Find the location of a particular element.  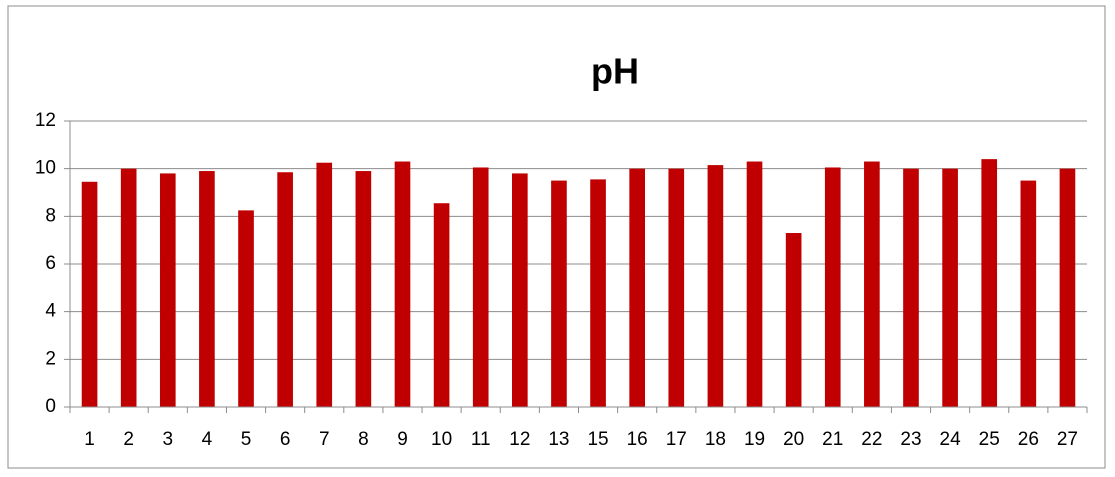

x-tick-label: 18 is located at coordinates (715, 439).